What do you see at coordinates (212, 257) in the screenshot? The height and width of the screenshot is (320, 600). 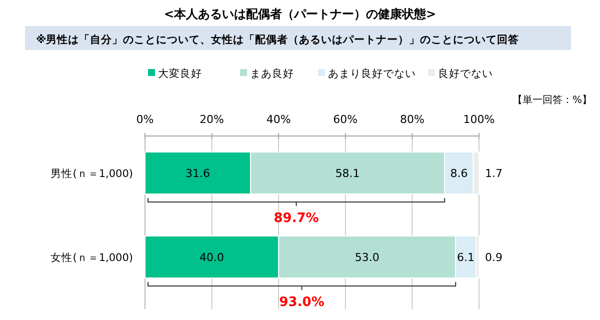 I see `data-label: 40.0` at bounding box center [212, 257].